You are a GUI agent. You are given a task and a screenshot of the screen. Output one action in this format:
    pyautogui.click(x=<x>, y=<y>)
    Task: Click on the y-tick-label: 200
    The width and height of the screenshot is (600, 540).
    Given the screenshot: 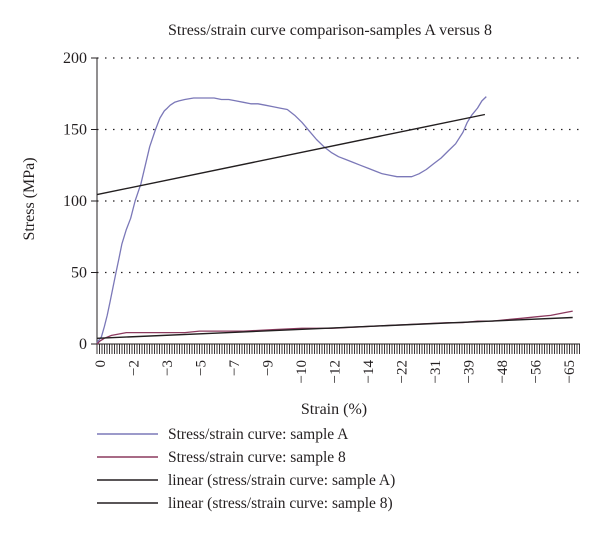 What is the action you would take?
    pyautogui.click(x=75, y=58)
    